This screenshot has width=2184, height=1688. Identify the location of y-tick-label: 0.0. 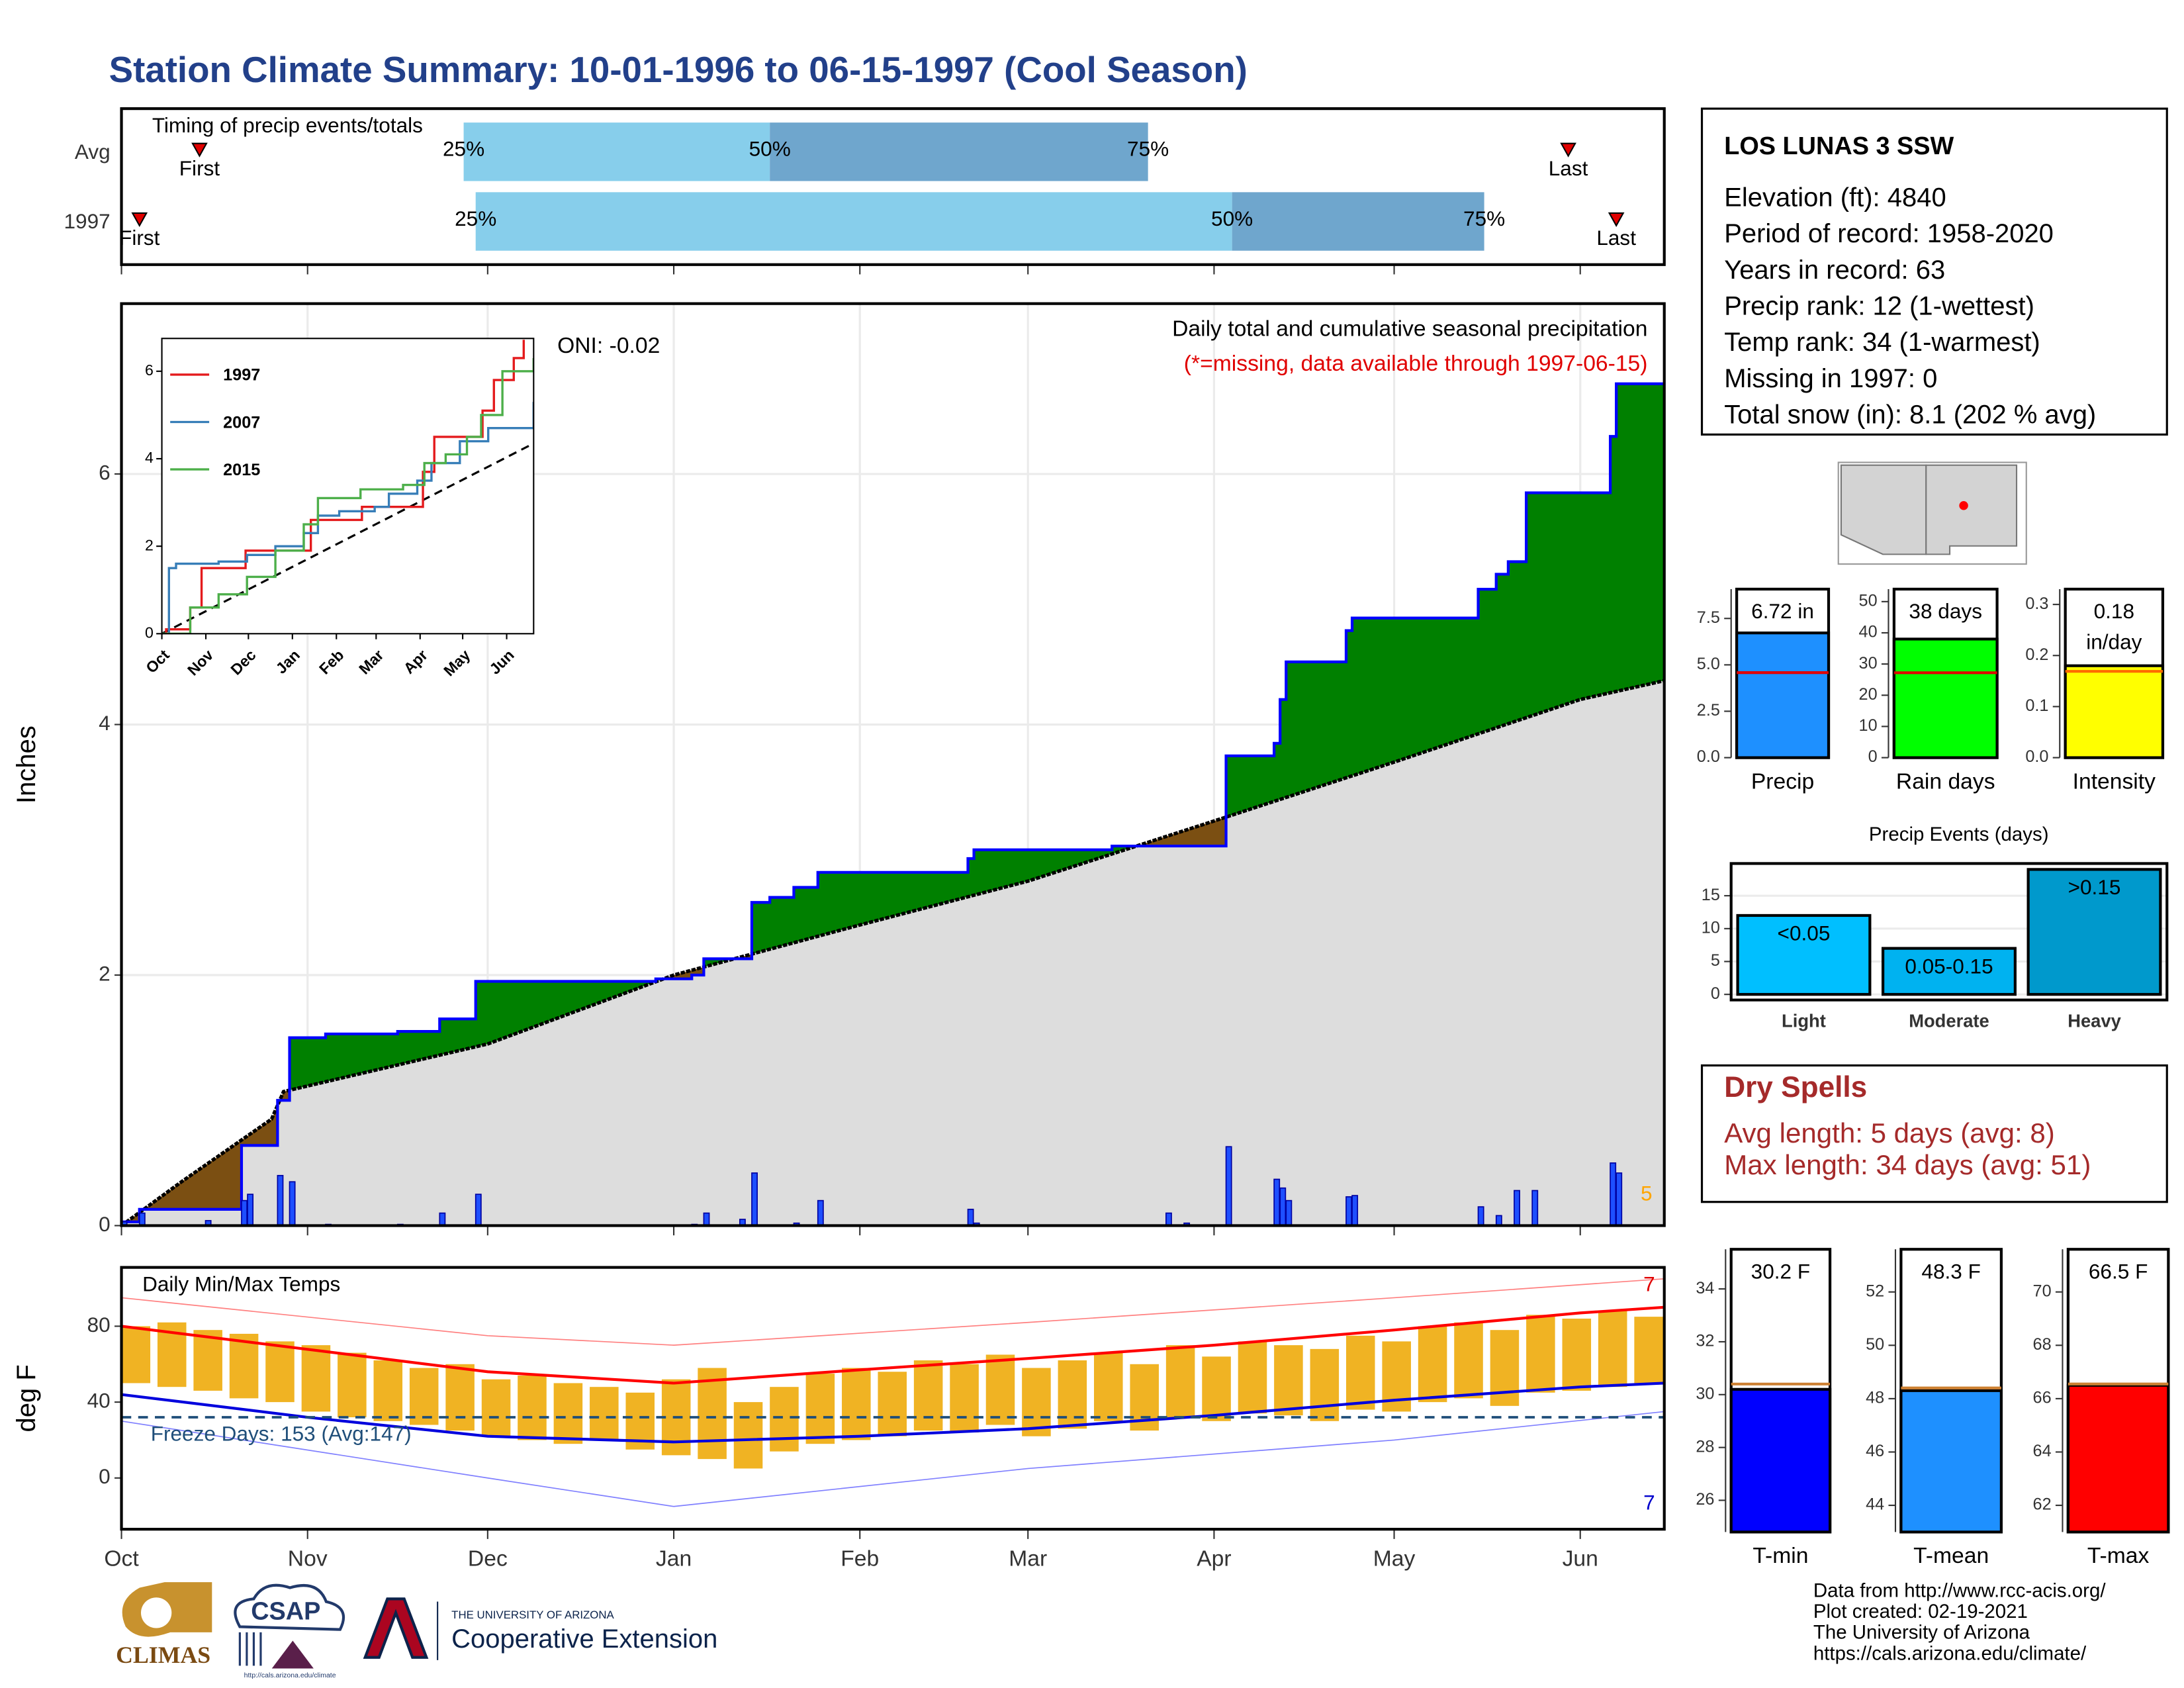
(2036, 756).